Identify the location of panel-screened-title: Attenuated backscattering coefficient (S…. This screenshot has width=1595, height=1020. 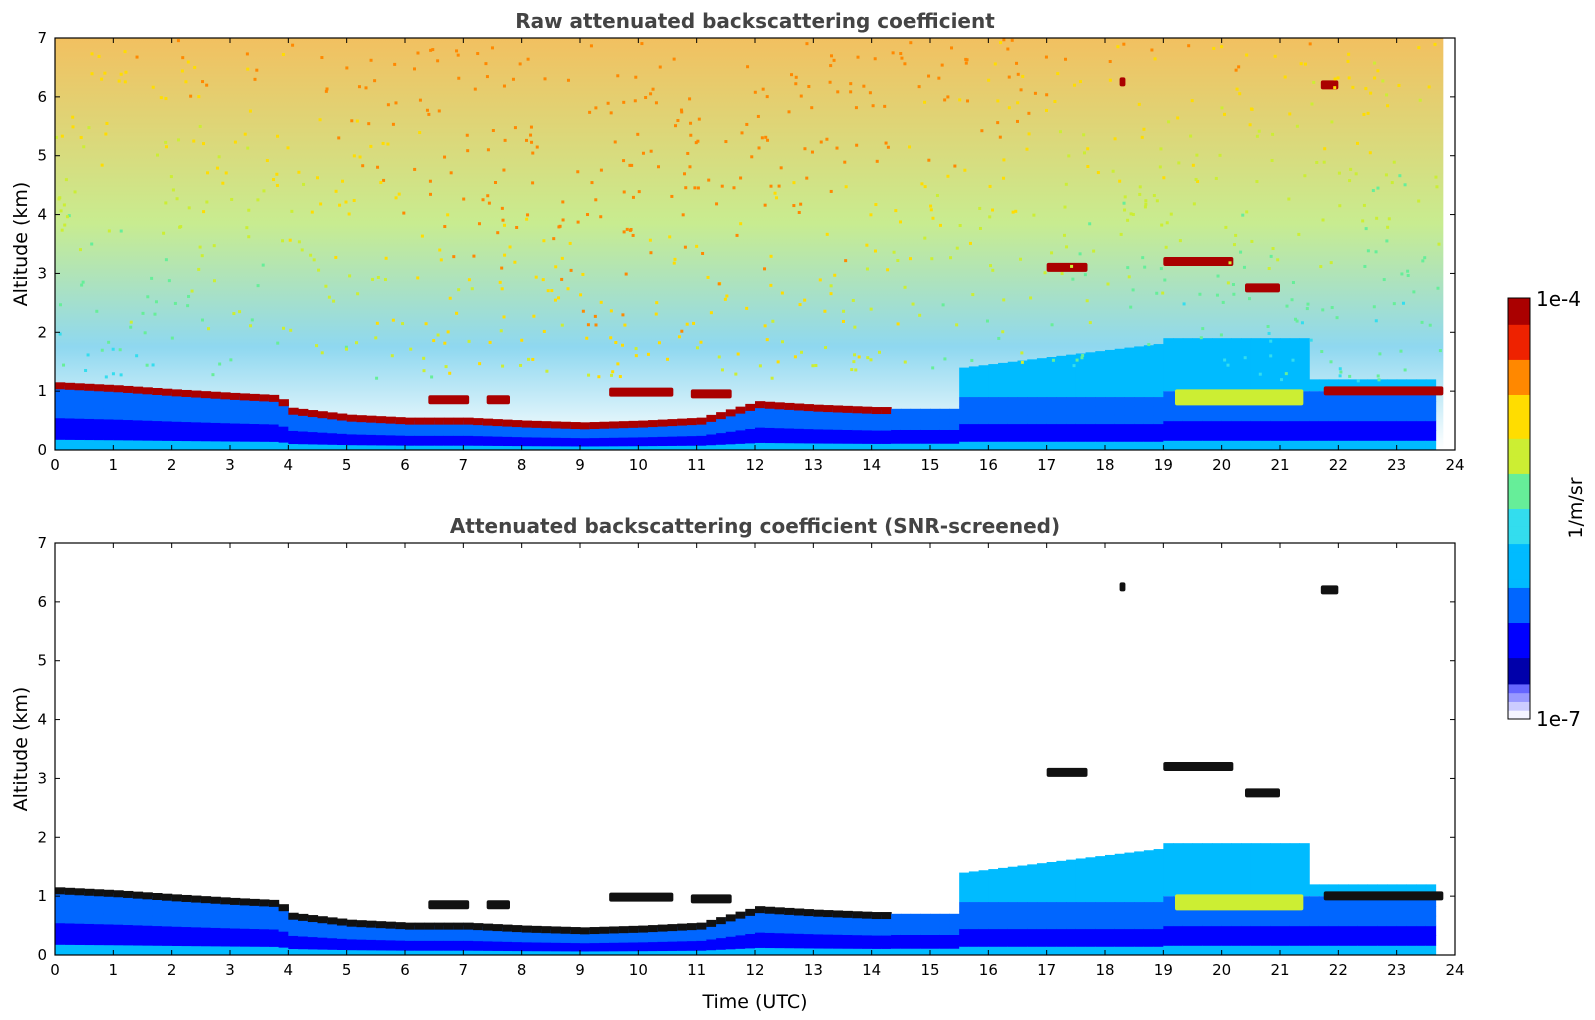
(755, 526).